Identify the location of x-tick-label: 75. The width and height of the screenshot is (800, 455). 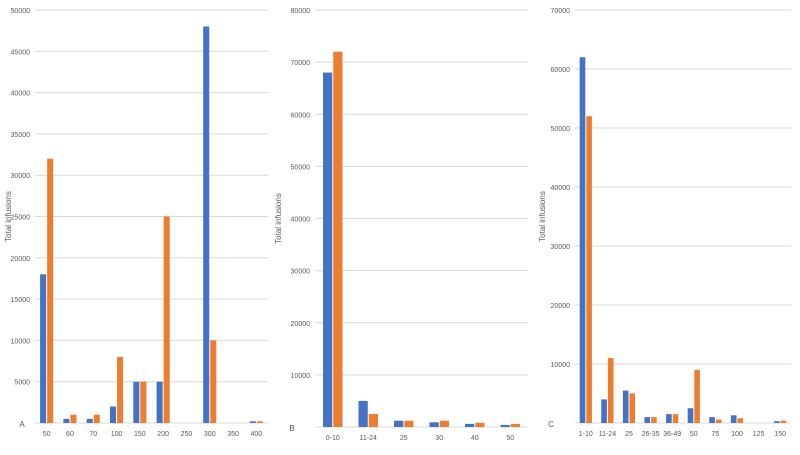
(716, 434).